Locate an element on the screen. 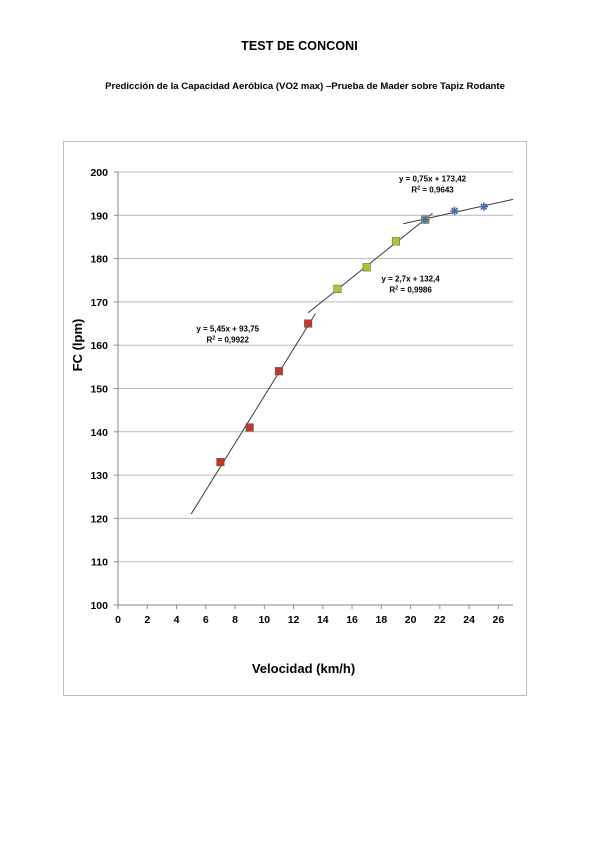  data-points is located at coordinates (352, 334).